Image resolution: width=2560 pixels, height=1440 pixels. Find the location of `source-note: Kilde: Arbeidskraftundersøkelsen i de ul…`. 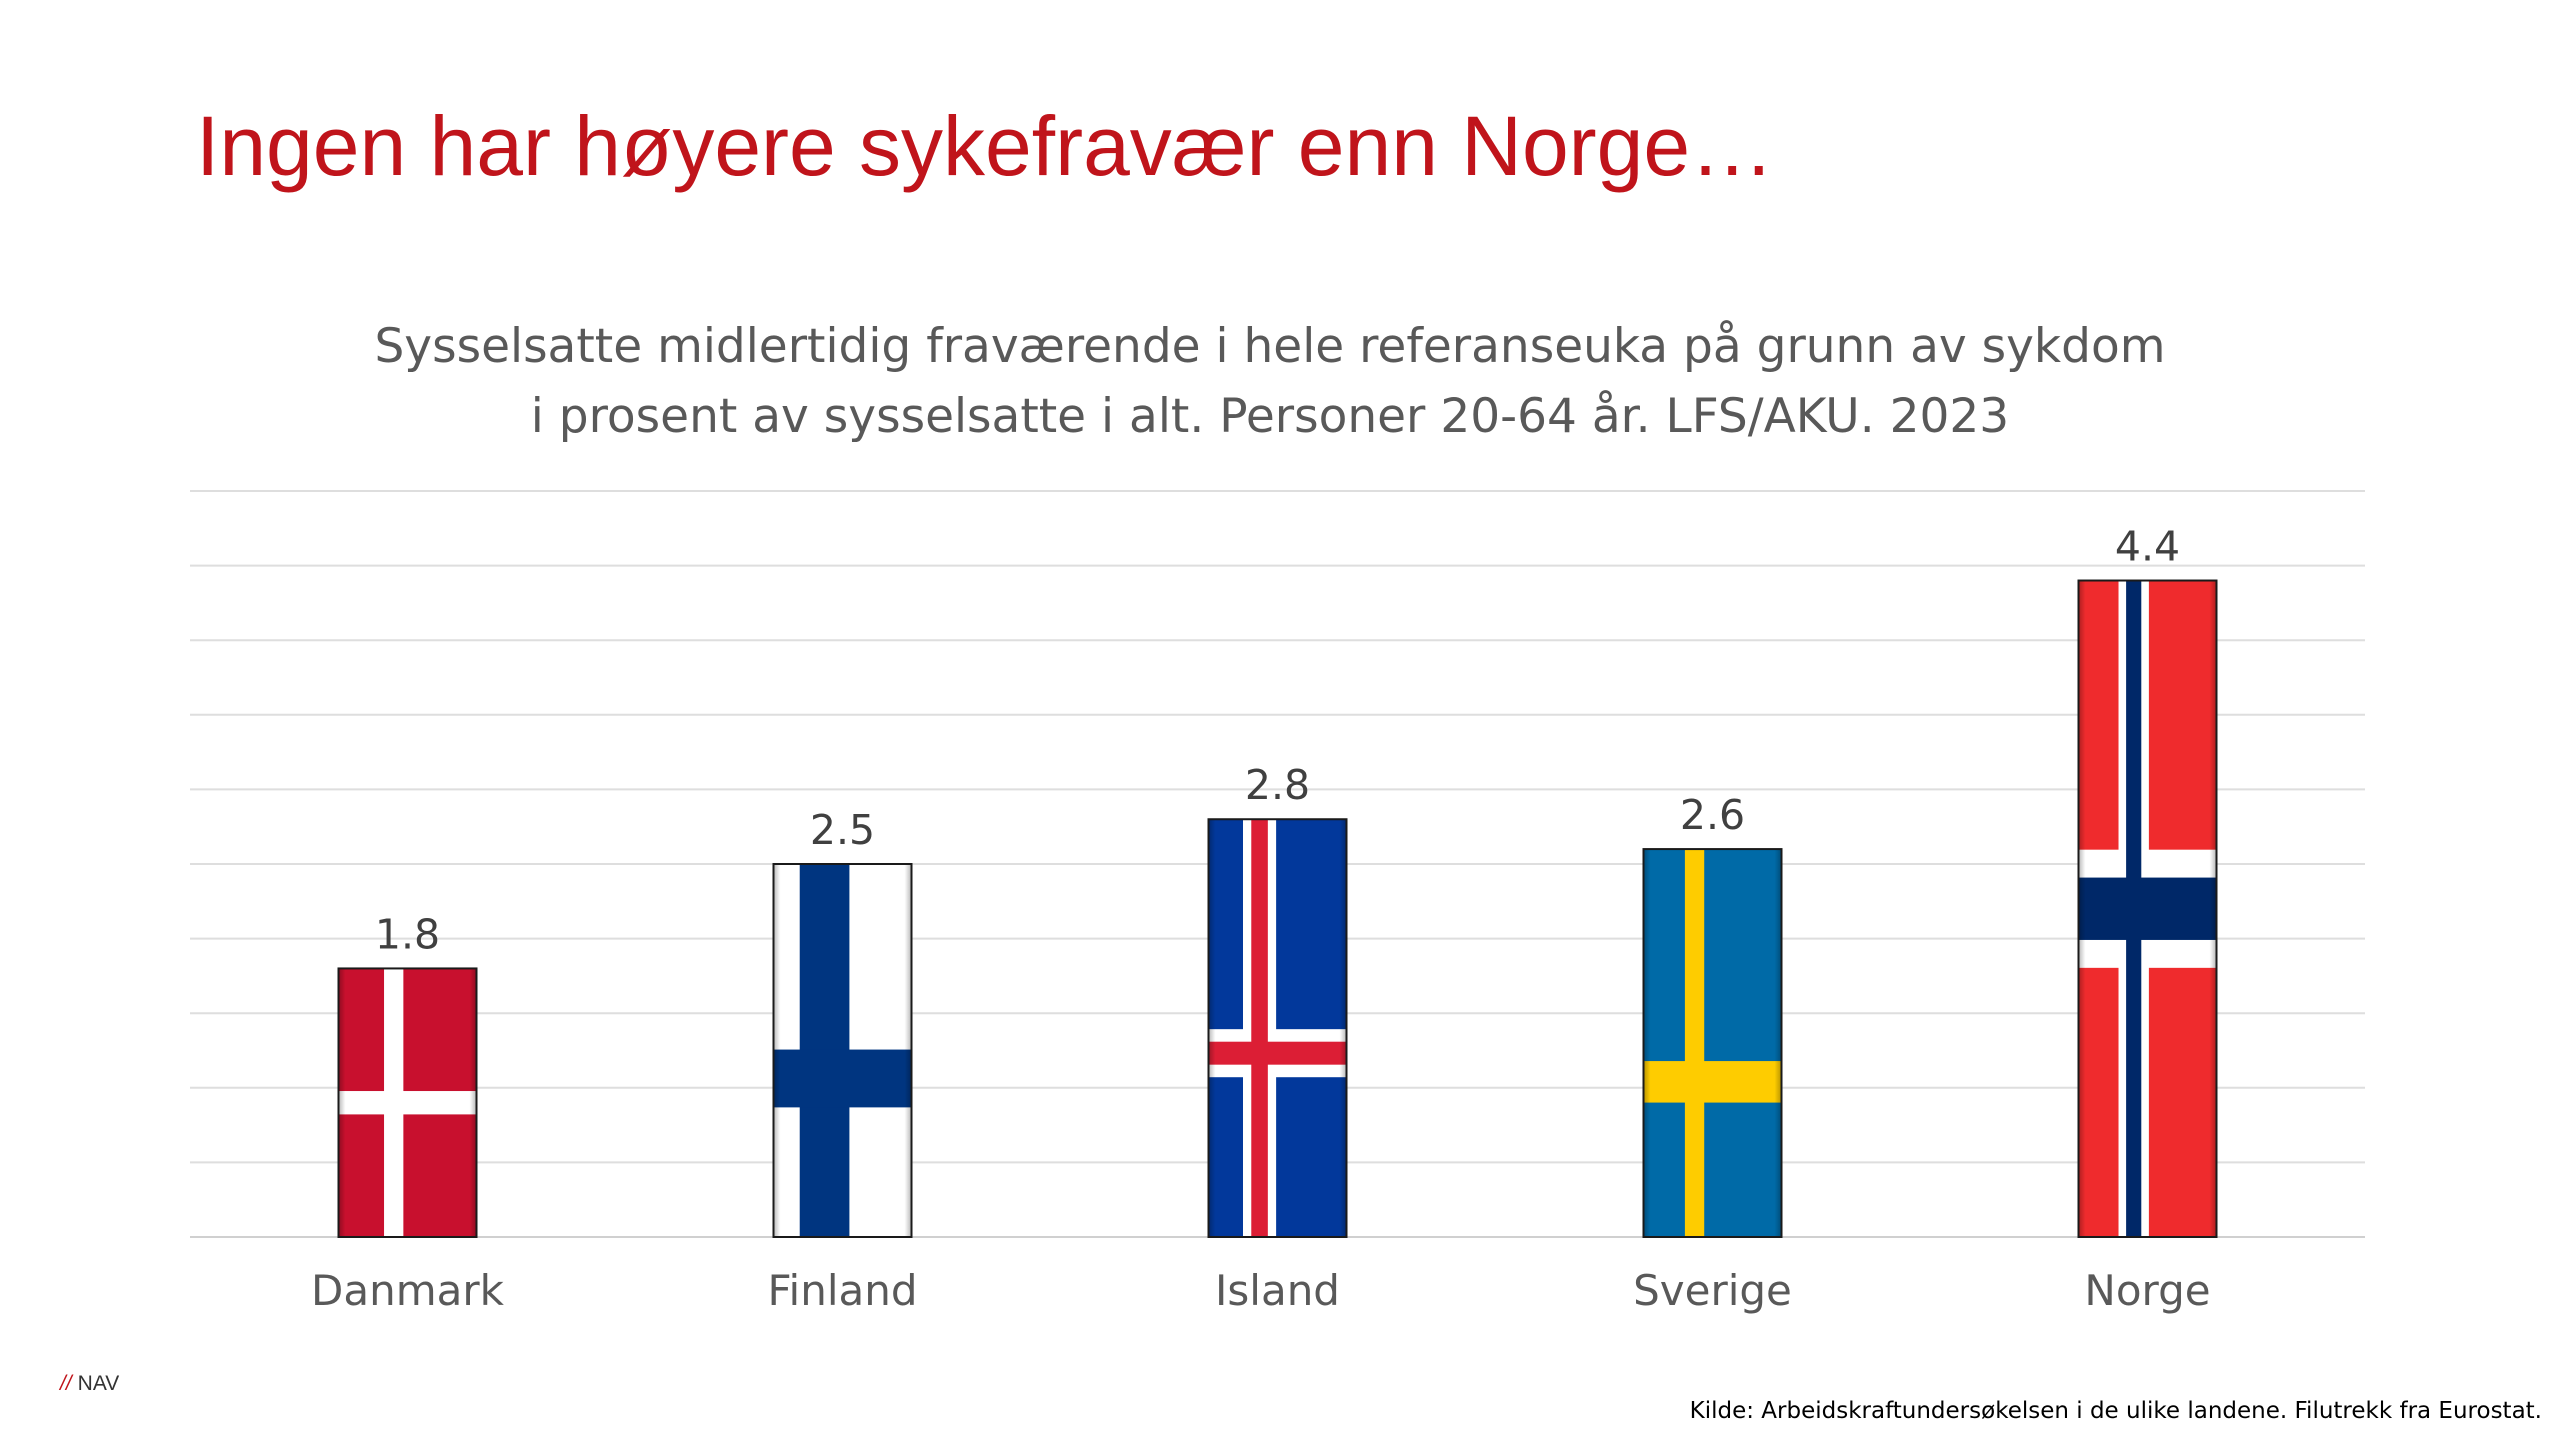

source-note: Kilde: Arbeidskraftundersøkelsen i de ul… is located at coordinates (2115, 1411).